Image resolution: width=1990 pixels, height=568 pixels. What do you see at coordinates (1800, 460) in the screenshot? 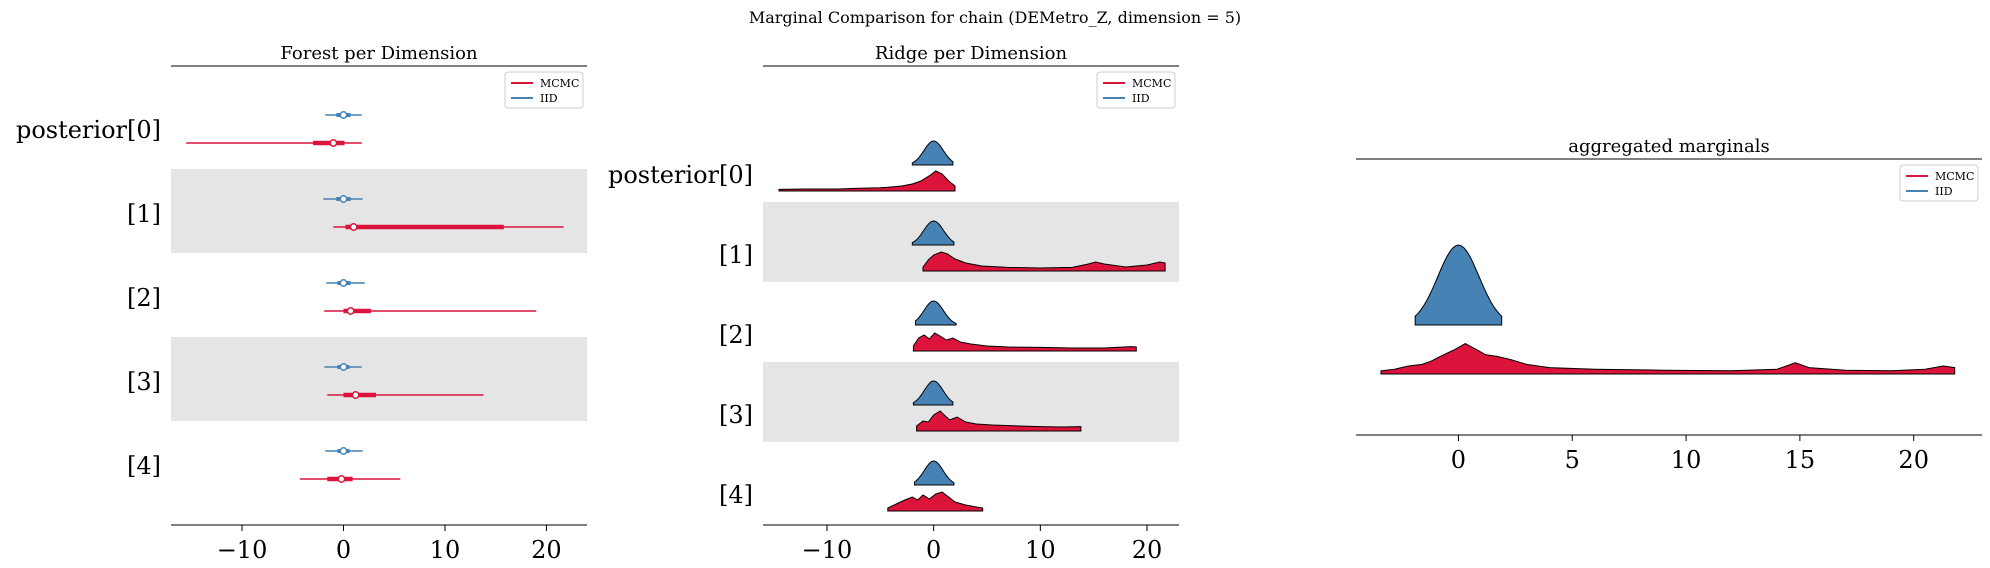
I see `x-tick-label: 15` at bounding box center [1800, 460].